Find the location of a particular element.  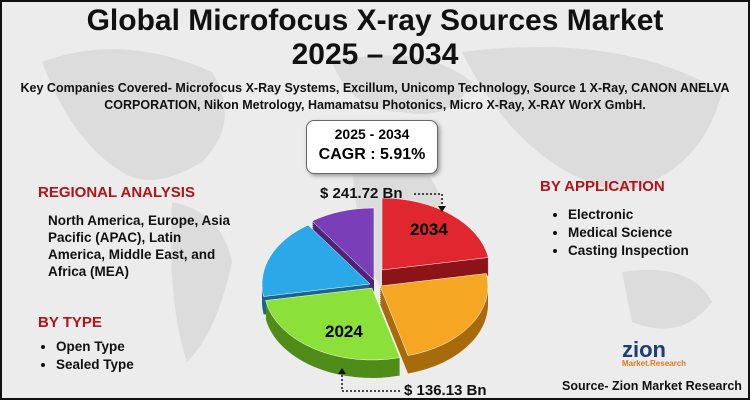

list-item: Electronic is located at coordinates (628, 215).